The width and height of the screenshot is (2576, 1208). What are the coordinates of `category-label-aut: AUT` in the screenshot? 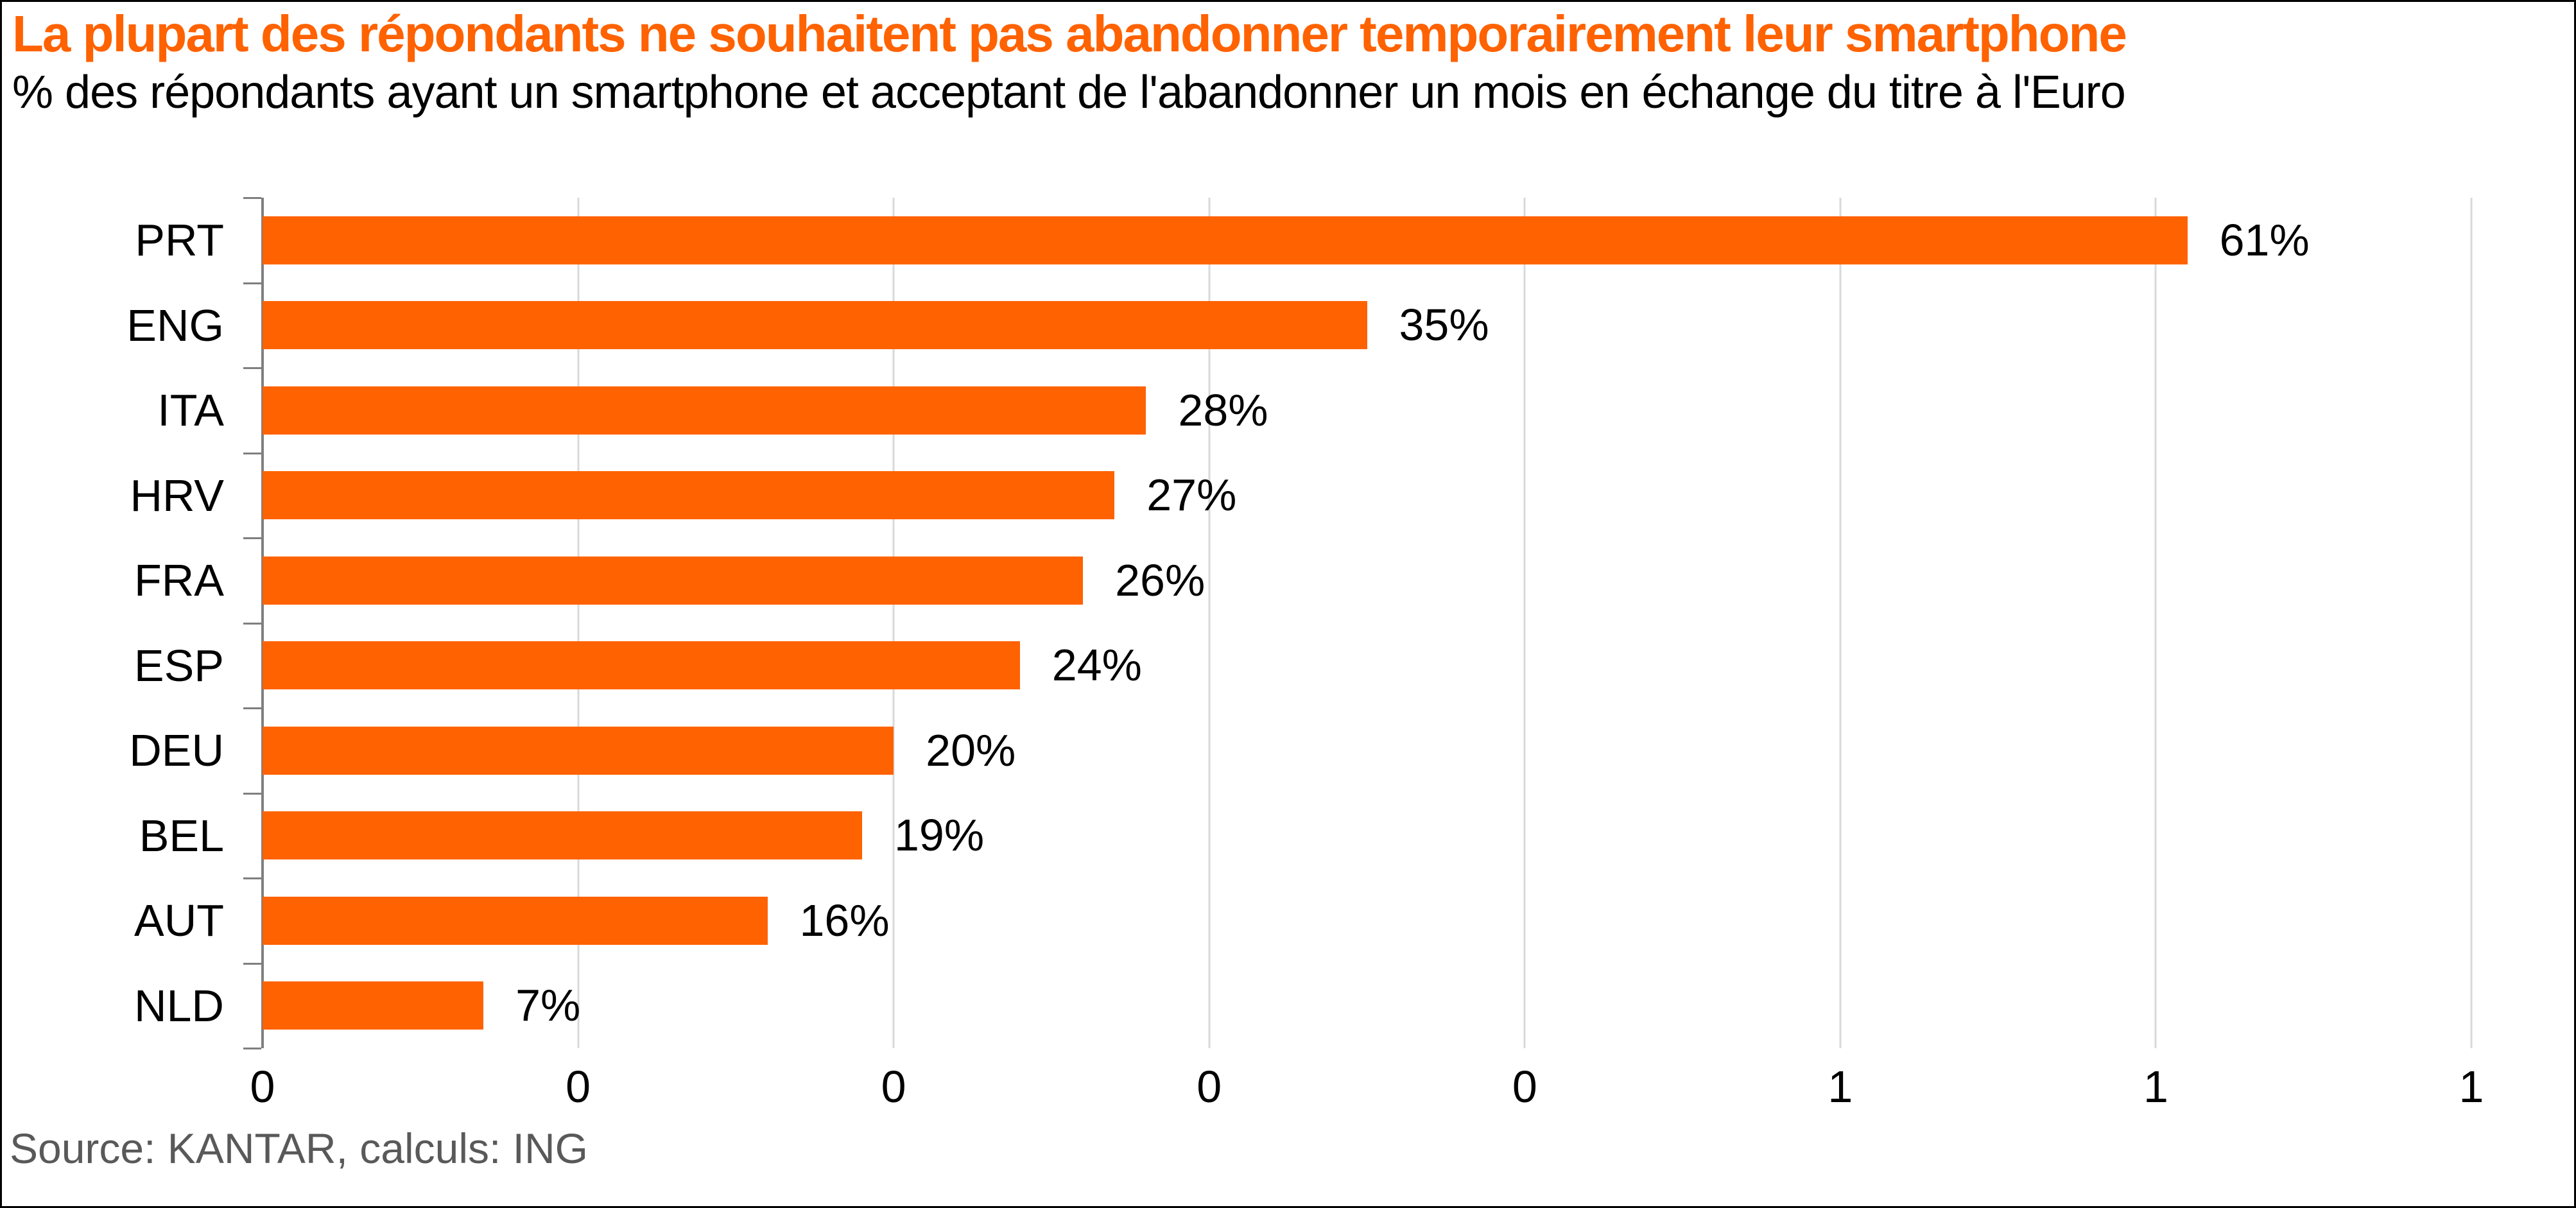 It's located at (179, 920).